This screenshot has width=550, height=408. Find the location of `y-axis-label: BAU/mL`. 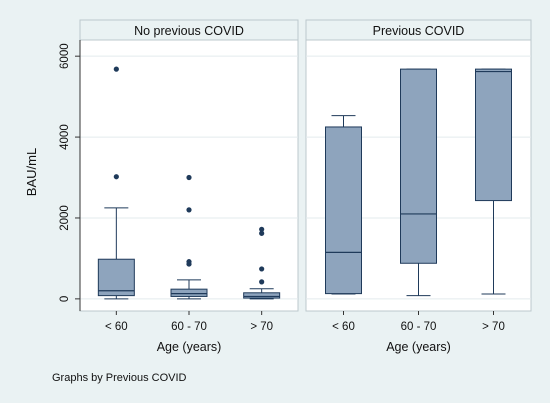

y-axis-label: BAU/mL is located at coordinates (31, 172).